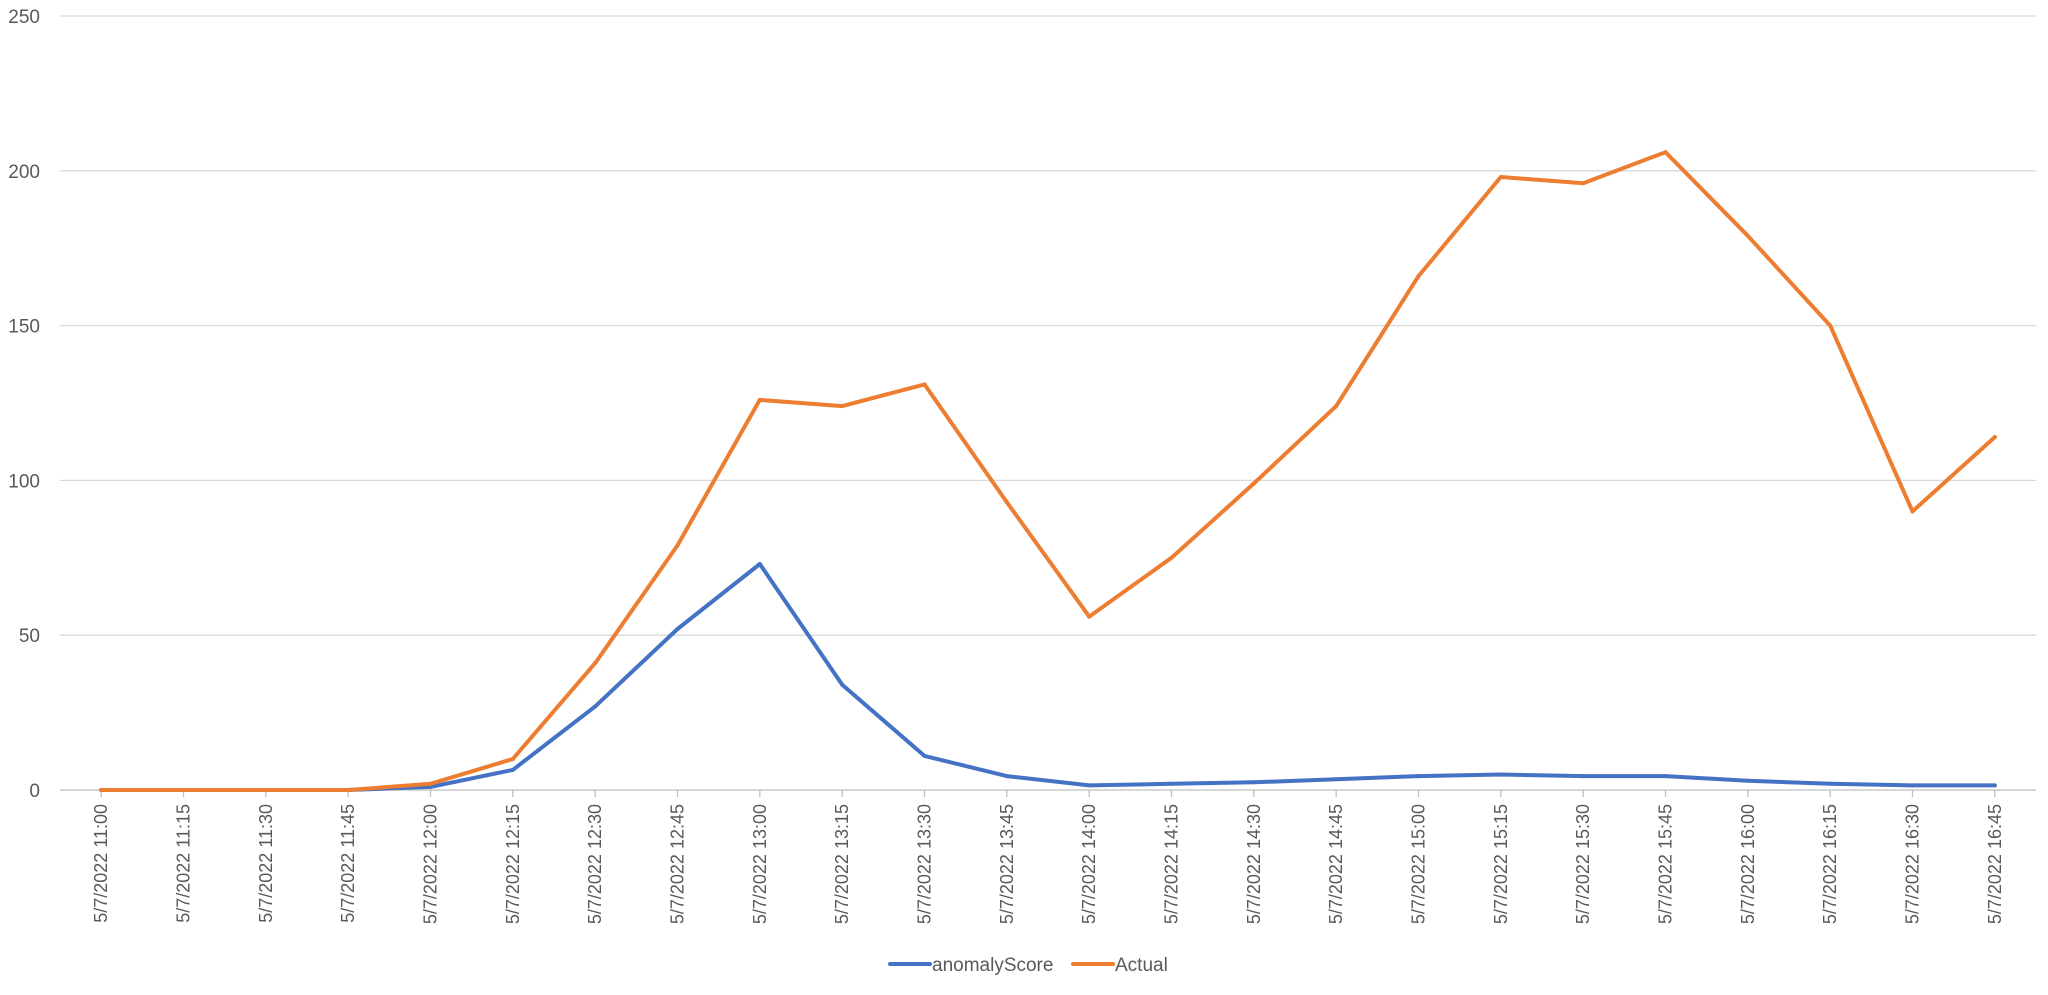  Describe the element at coordinates (1141, 965) in the screenshot. I see `legend-label-Actual: Actual` at that location.